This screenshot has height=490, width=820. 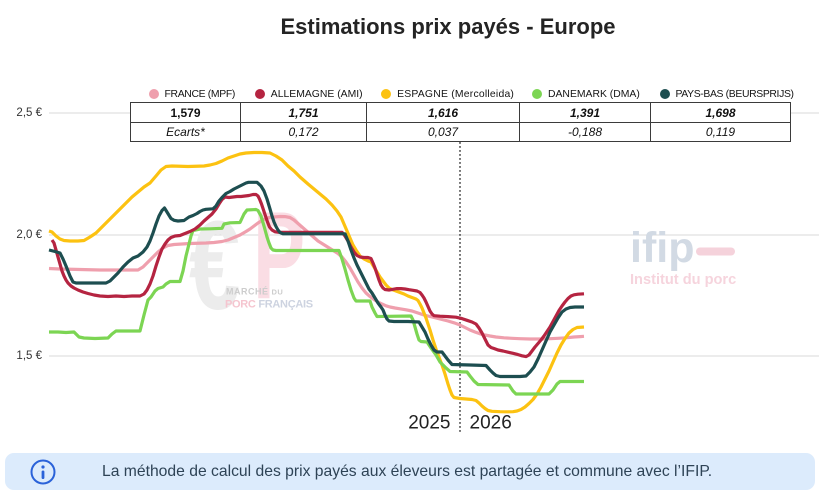 I want to click on svg-text: ifip, so click(x=662, y=248).